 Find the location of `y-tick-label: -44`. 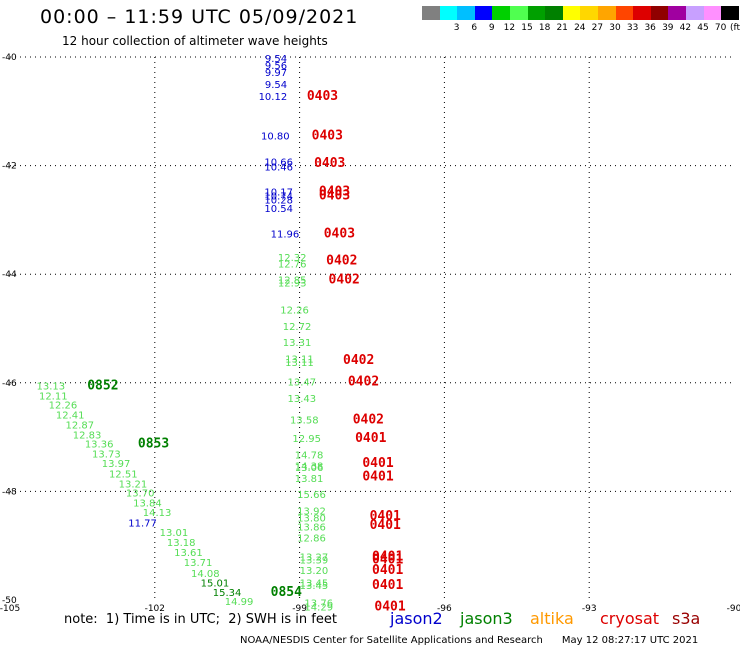

y-tick-label: -44 is located at coordinates (9, 275).